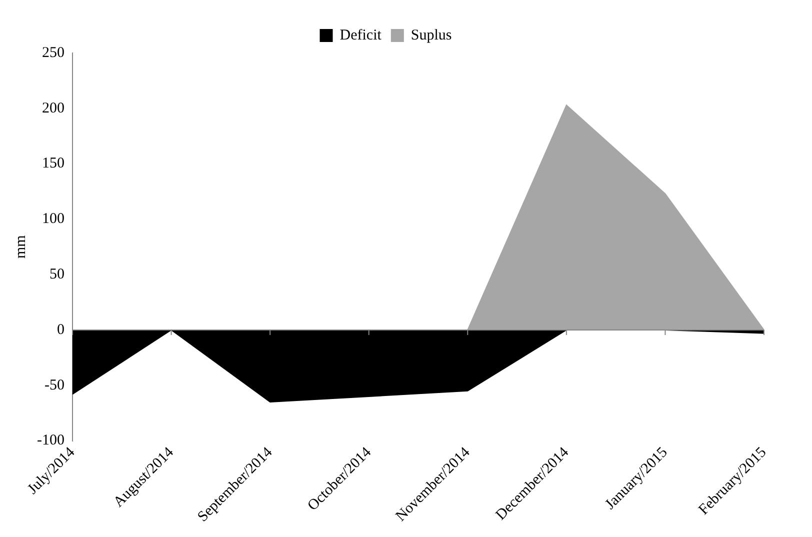 The image size is (812, 537). I want to click on y-tick-label: -100, so click(50, 440).